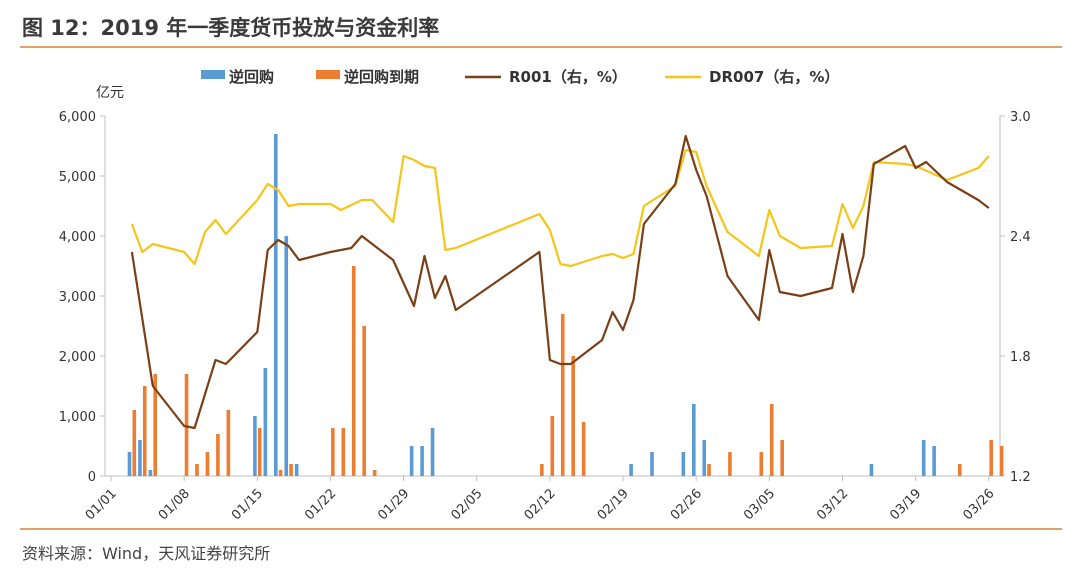 The image size is (1080, 574). I want to click on legend-item-r001: R001（右，%）, so click(546, 77).